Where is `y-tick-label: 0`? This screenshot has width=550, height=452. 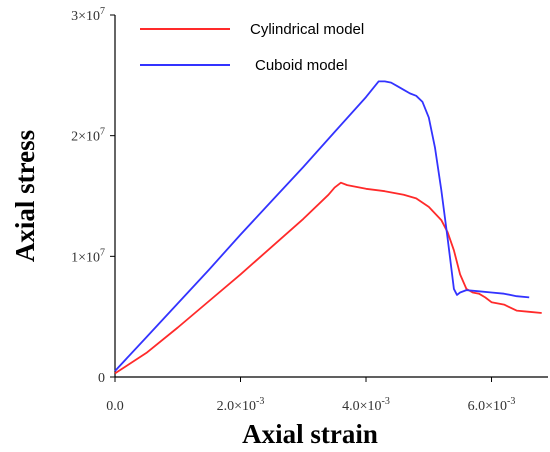
y-tick-label: 0 is located at coordinates (101, 378).